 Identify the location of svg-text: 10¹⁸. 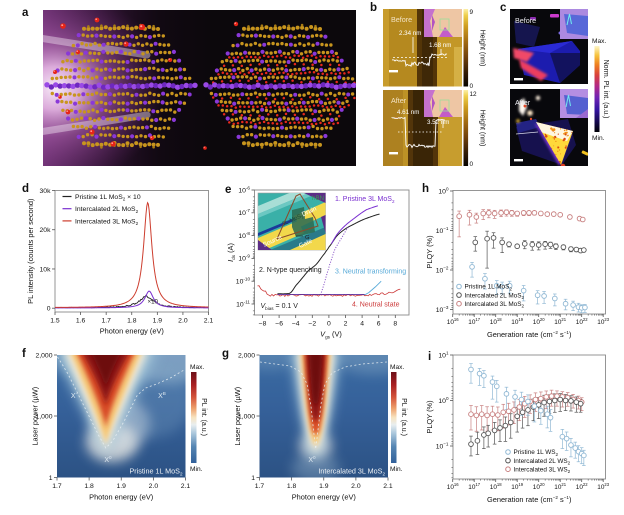
(496, 486).